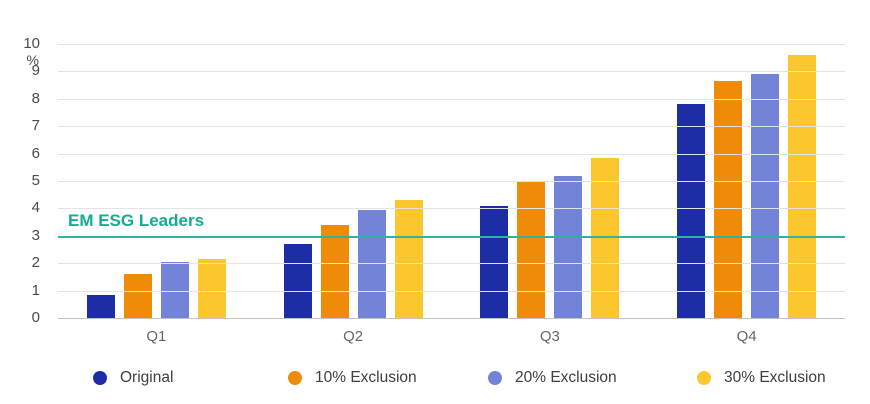 The height and width of the screenshot is (404, 870). Describe the element at coordinates (451, 318) in the screenshot. I see `x-axis-baseline` at that location.